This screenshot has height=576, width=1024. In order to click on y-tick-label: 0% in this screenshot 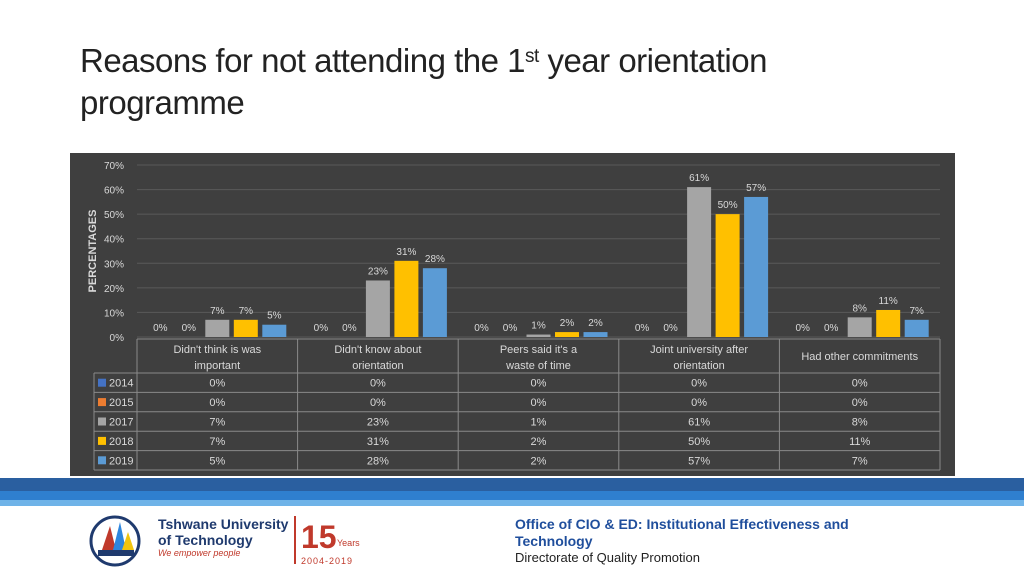, I will do `click(117, 338)`.